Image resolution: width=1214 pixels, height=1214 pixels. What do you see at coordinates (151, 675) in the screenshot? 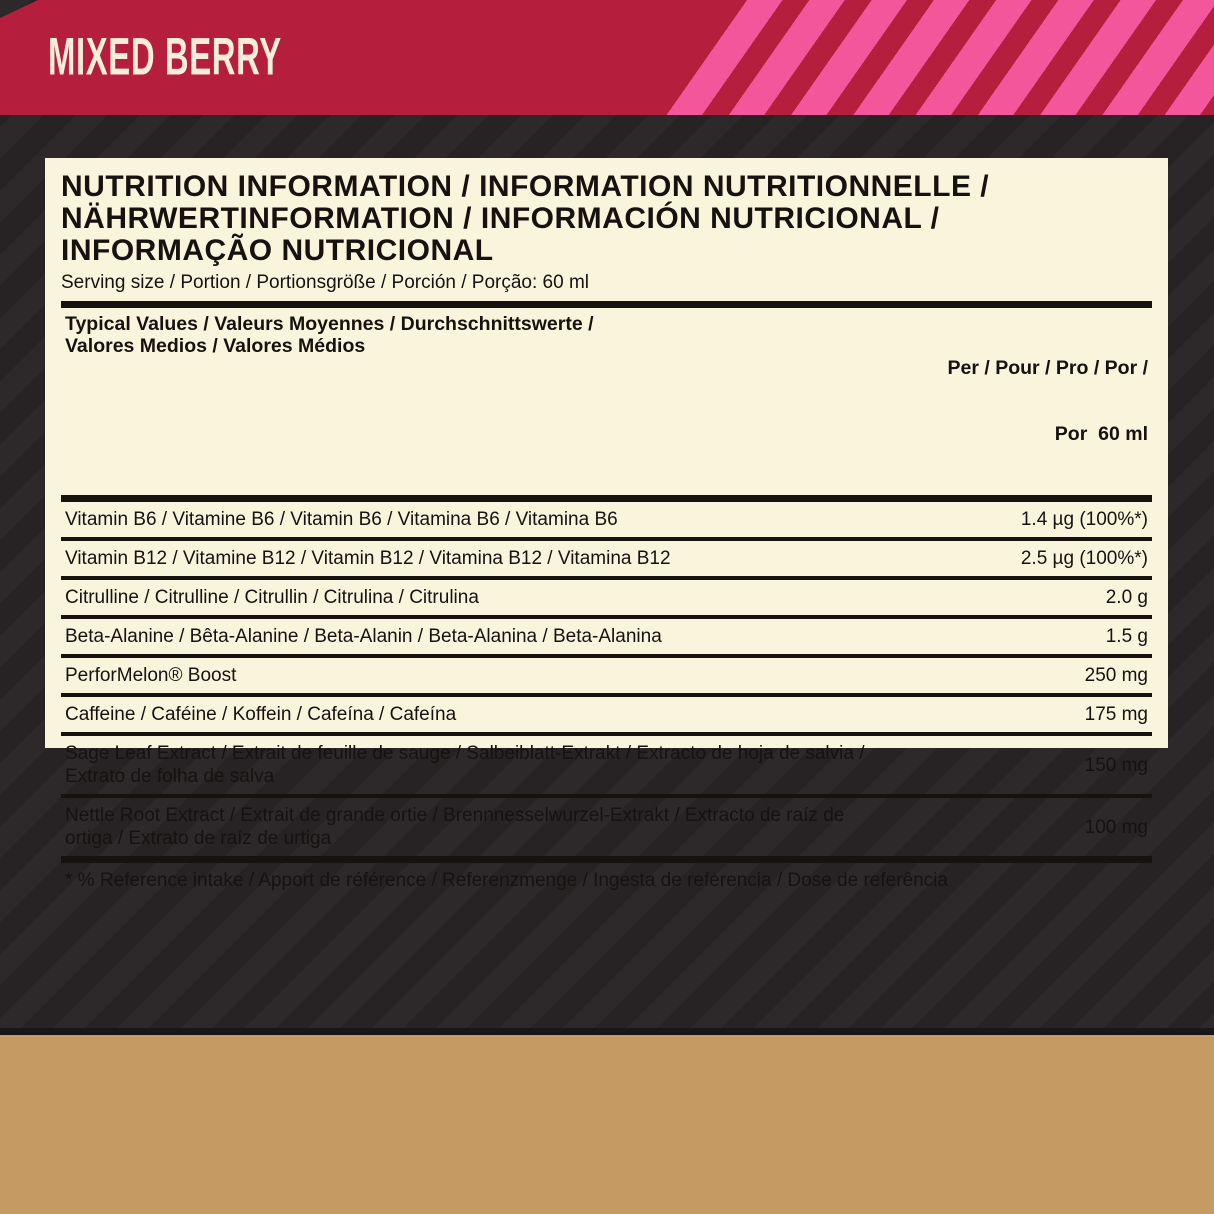
I see `row-name: PerforMelon® Boost` at bounding box center [151, 675].